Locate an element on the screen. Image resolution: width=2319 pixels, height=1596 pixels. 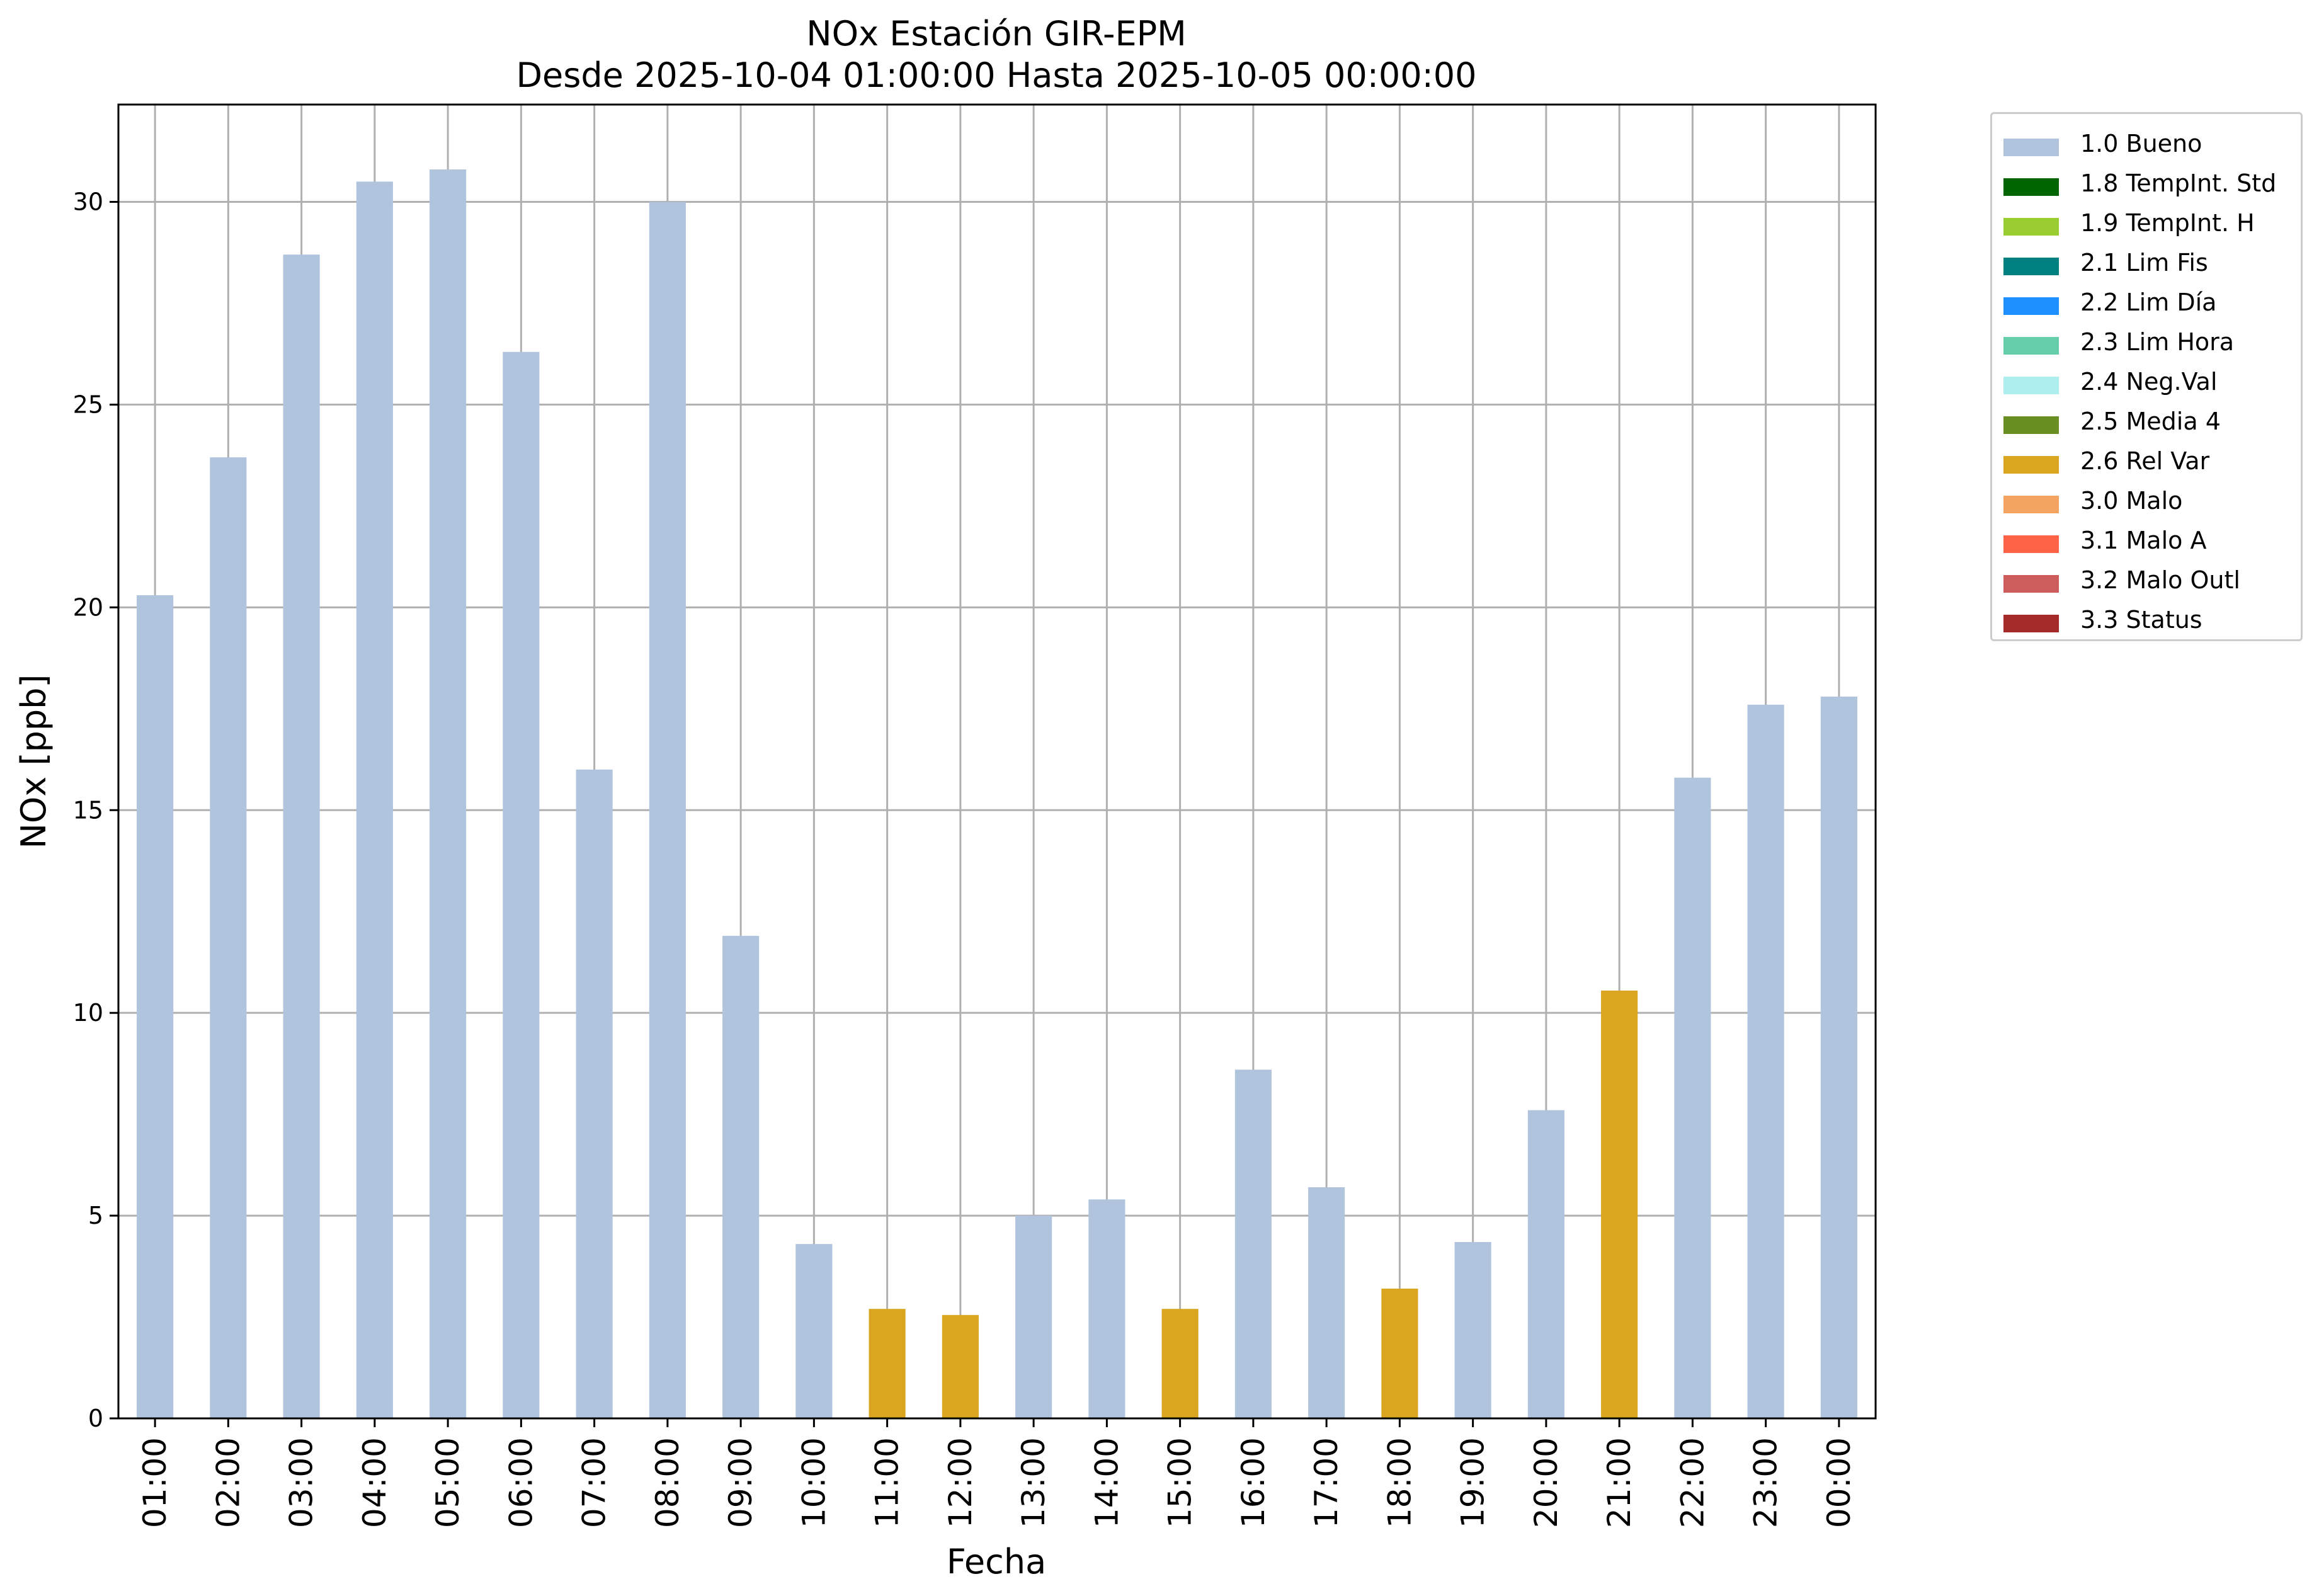
y-tick-label: 10 is located at coordinates (88, 1013).